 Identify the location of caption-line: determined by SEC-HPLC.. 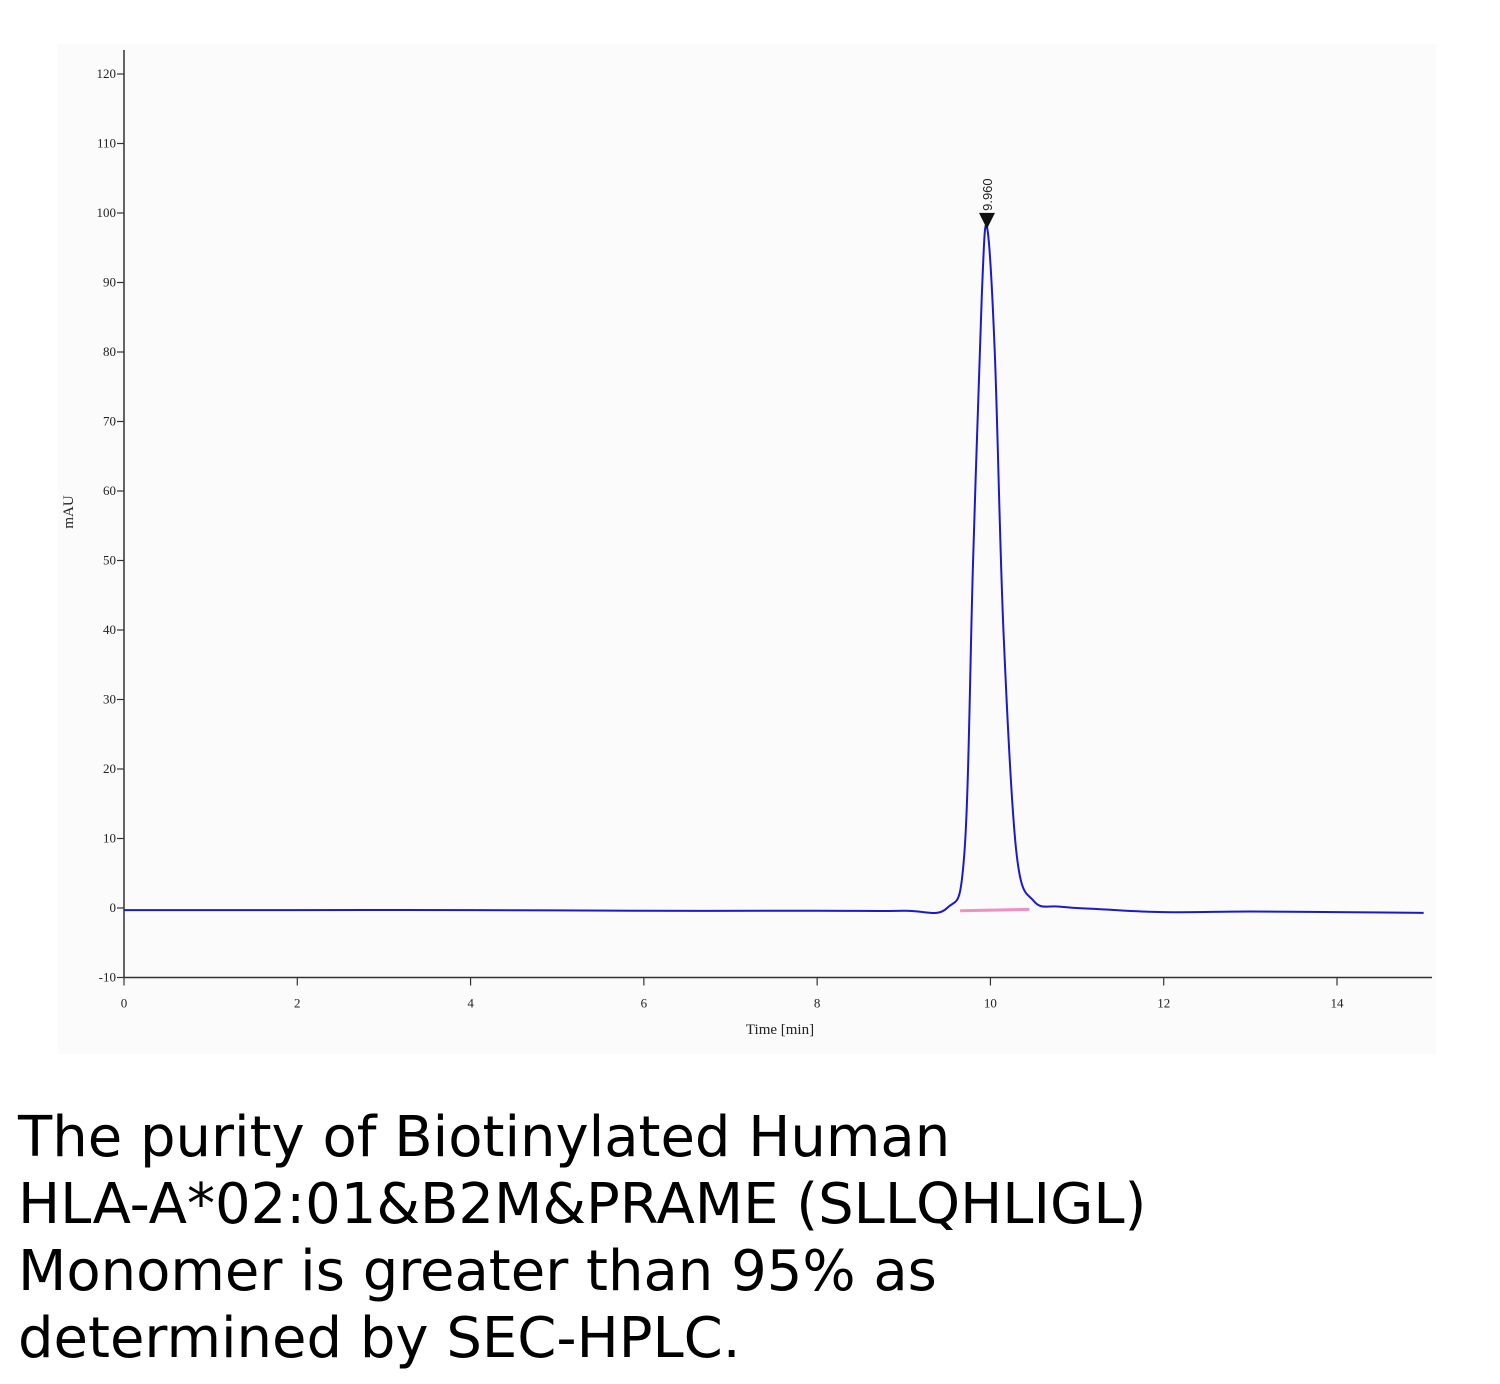
(379, 1338).